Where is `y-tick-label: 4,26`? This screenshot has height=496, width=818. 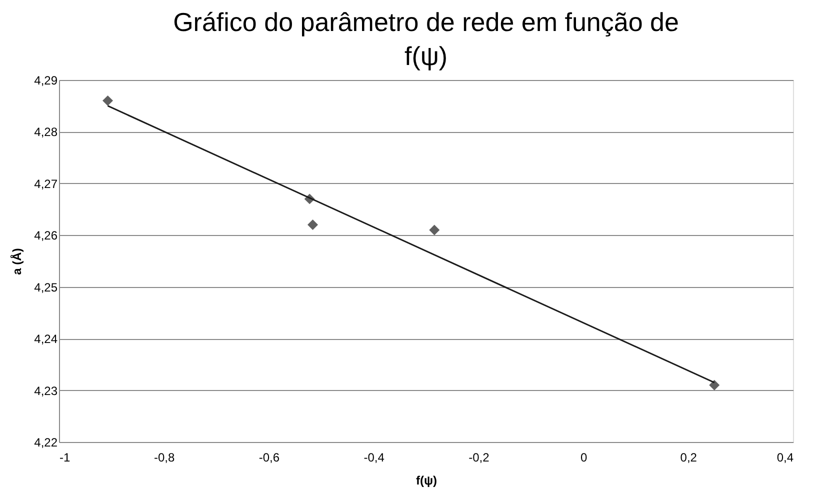 y-tick-label: 4,26 is located at coordinates (46, 235).